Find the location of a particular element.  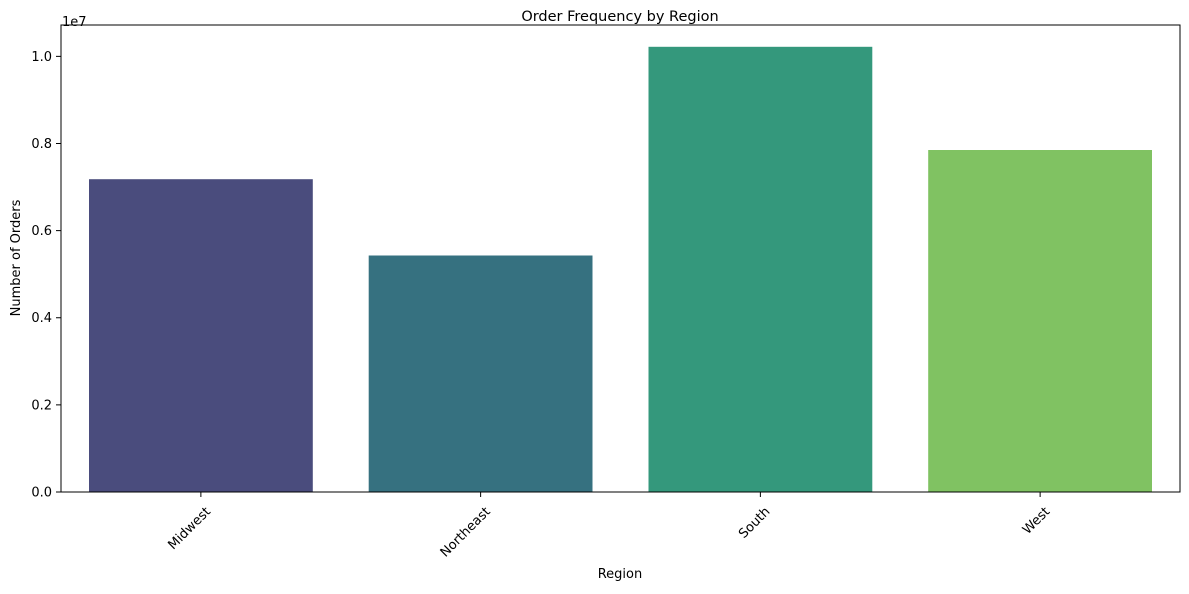

y-tick-label: 0.2 is located at coordinates (41, 405).